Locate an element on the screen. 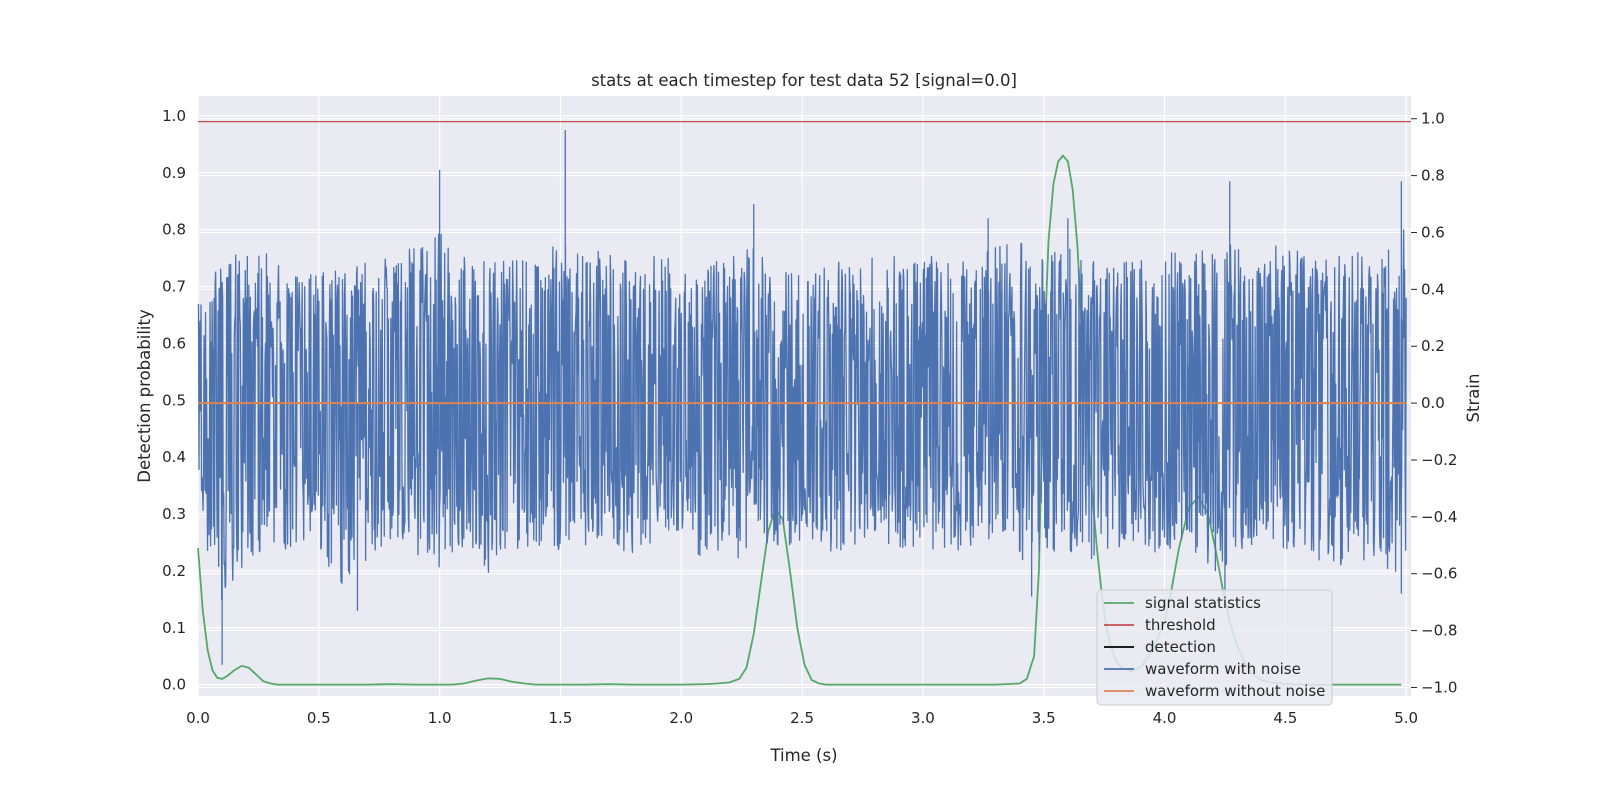 The width and height of the screenshot is (1600, 800). x-tick-label: 0.5 is located at coordinates (319, 718).